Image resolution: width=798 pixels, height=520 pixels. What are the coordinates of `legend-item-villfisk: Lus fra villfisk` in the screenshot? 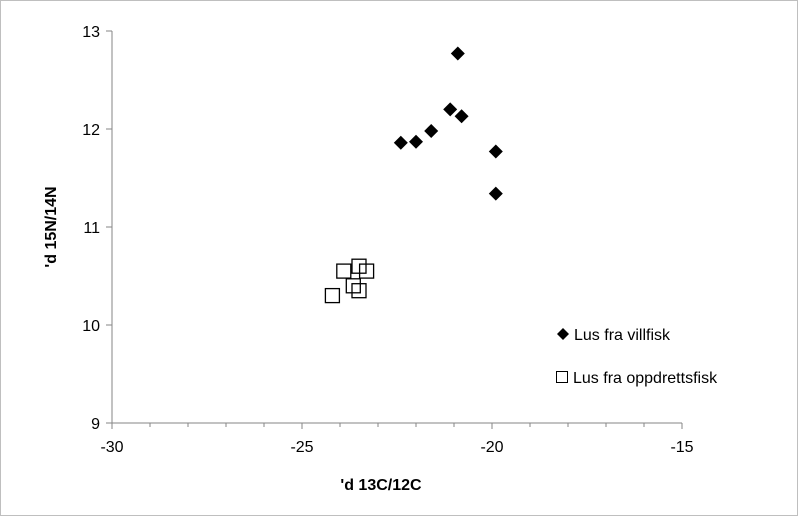 It's located at (614, 335).